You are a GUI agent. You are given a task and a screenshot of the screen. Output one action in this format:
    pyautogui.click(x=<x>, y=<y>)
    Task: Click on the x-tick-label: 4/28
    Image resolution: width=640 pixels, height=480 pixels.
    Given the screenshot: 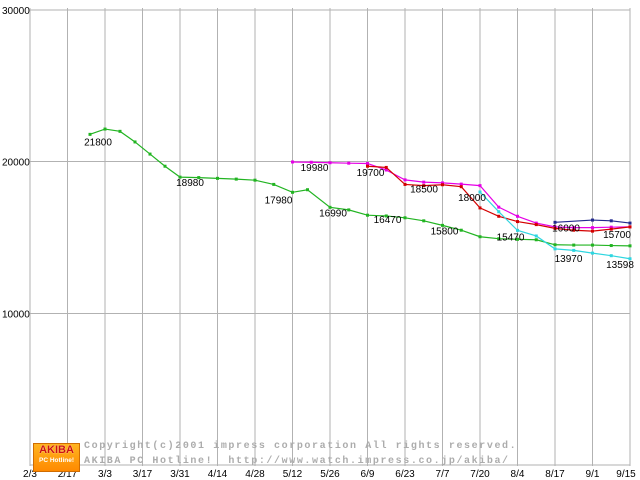 What is the action you would take?
    pyautogui.click(x=255, y=474)
    